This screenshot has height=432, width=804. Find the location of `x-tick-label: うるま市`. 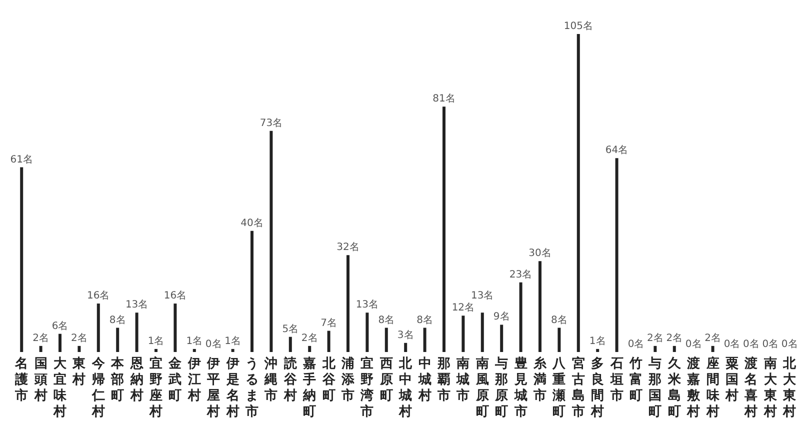

x-tick-label: うるま市 is located at coordinates (251, 388).